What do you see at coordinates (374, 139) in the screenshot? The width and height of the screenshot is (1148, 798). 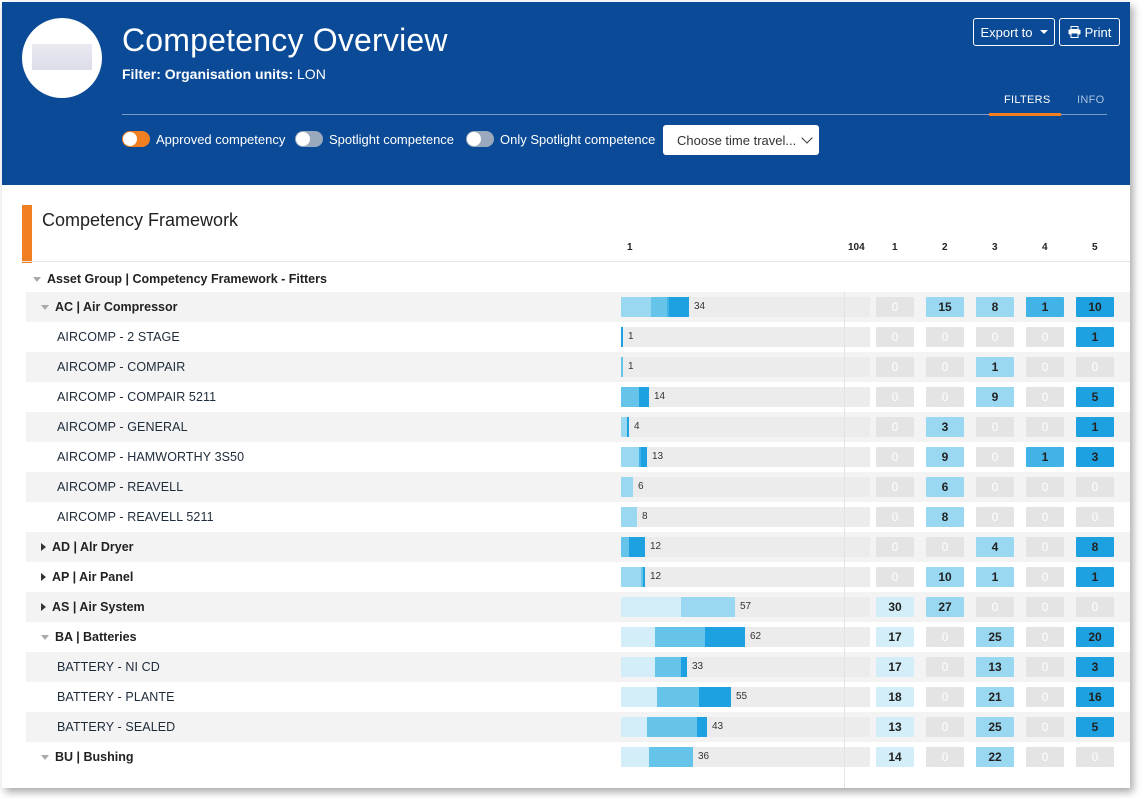 I see `toggle-spotlight-competence: Spotlight competence` at bounding box center [374, 139].